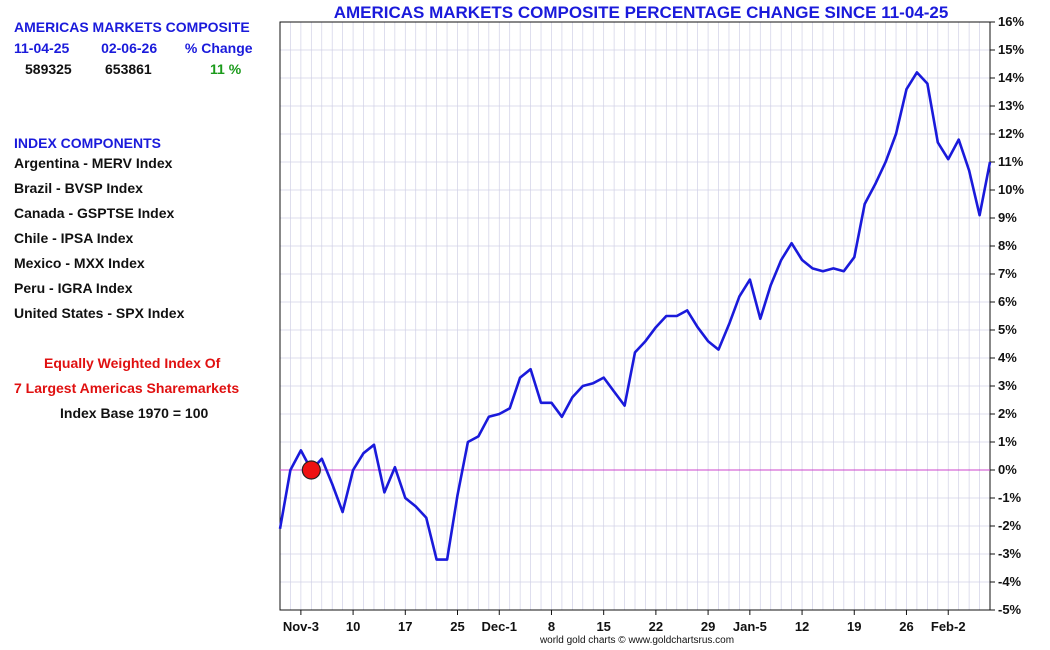 This screenshot has width=1050, height=650. Describe the element at coordinates (802, 626) in the screenshot. I see `x-tick-label: 12` at that location.